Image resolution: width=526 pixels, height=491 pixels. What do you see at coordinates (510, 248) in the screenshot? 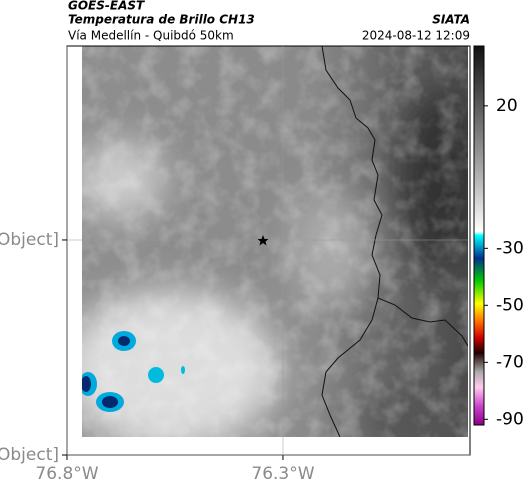
I see `colorbar-tick-label: -30` at bounding box center [510, 248].